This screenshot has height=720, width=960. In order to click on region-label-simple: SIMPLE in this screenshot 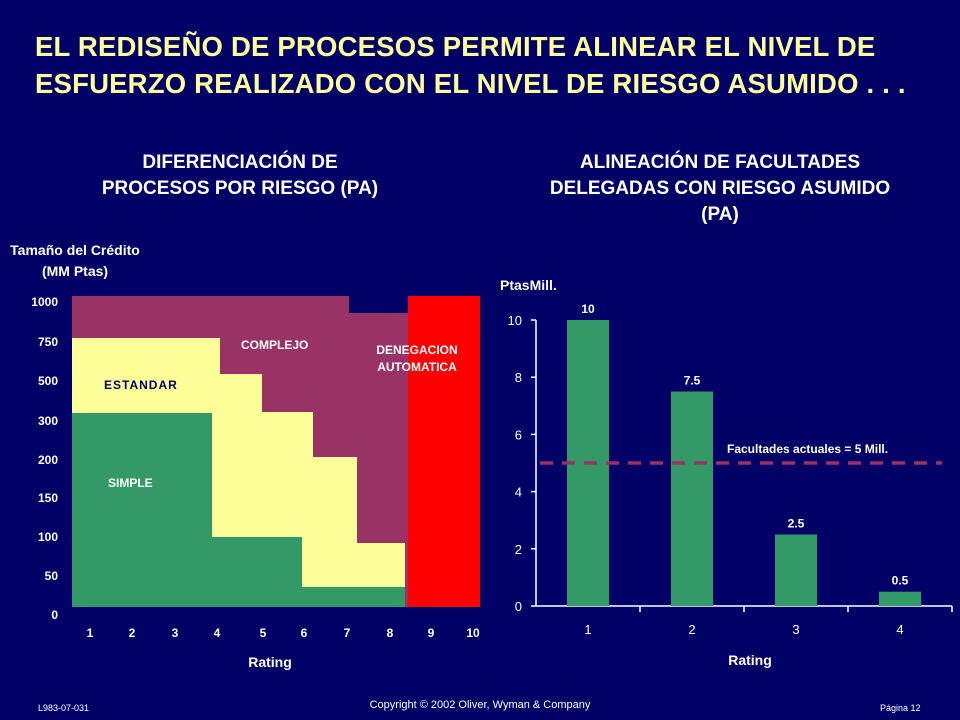, I will do `click(130, 483)`.